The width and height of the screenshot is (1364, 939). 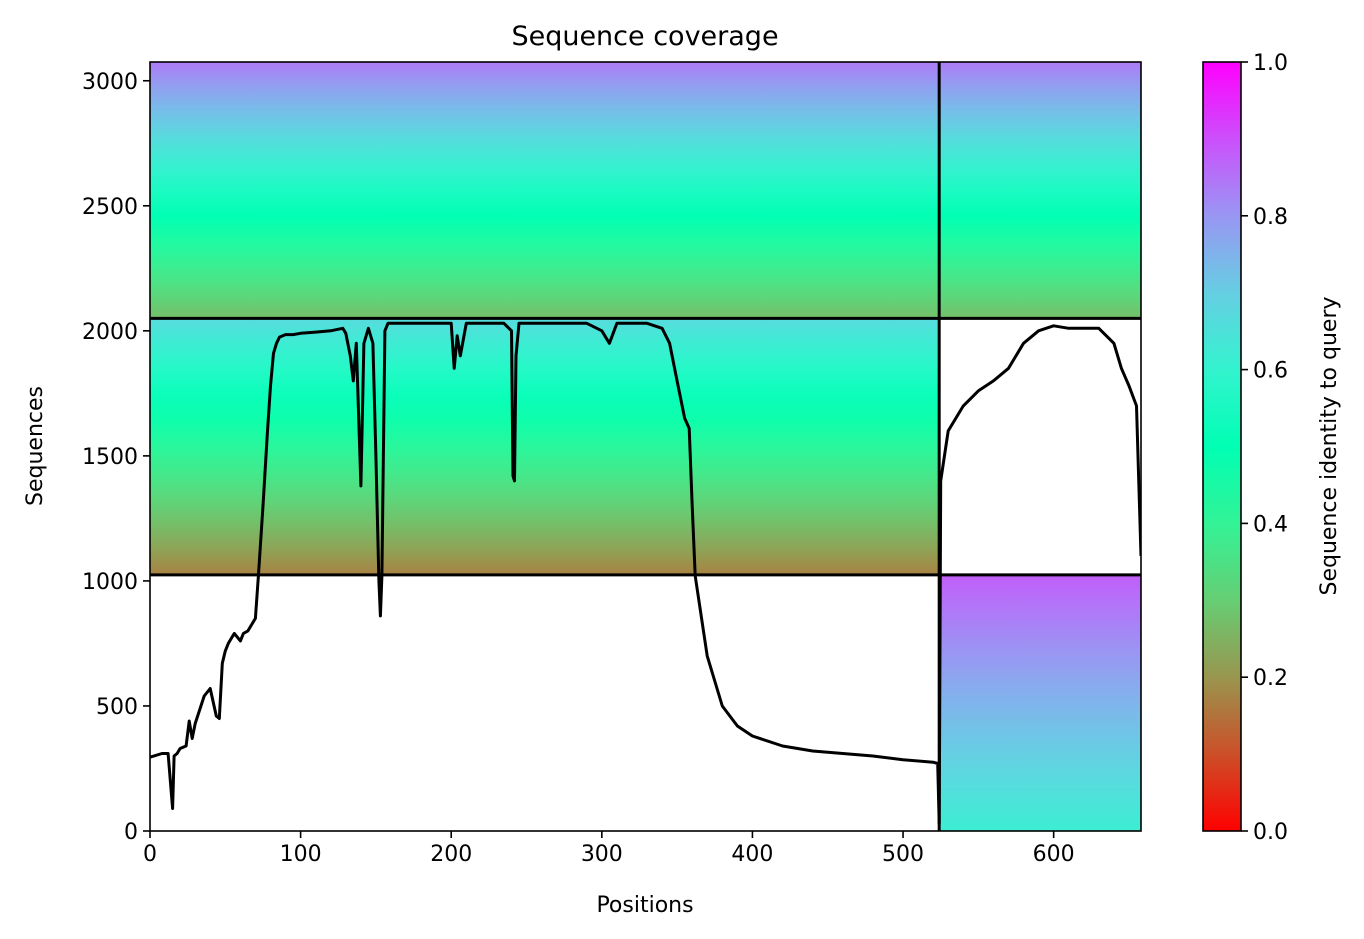 I want to click on x-tick-label: 100, so click(x=301, y=854).